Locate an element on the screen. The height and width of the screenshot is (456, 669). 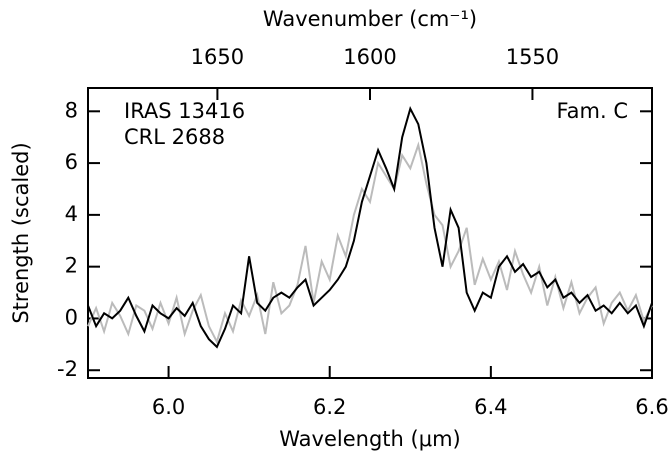
x2-tick-label: 1600 is located at coordinates (369, 57).